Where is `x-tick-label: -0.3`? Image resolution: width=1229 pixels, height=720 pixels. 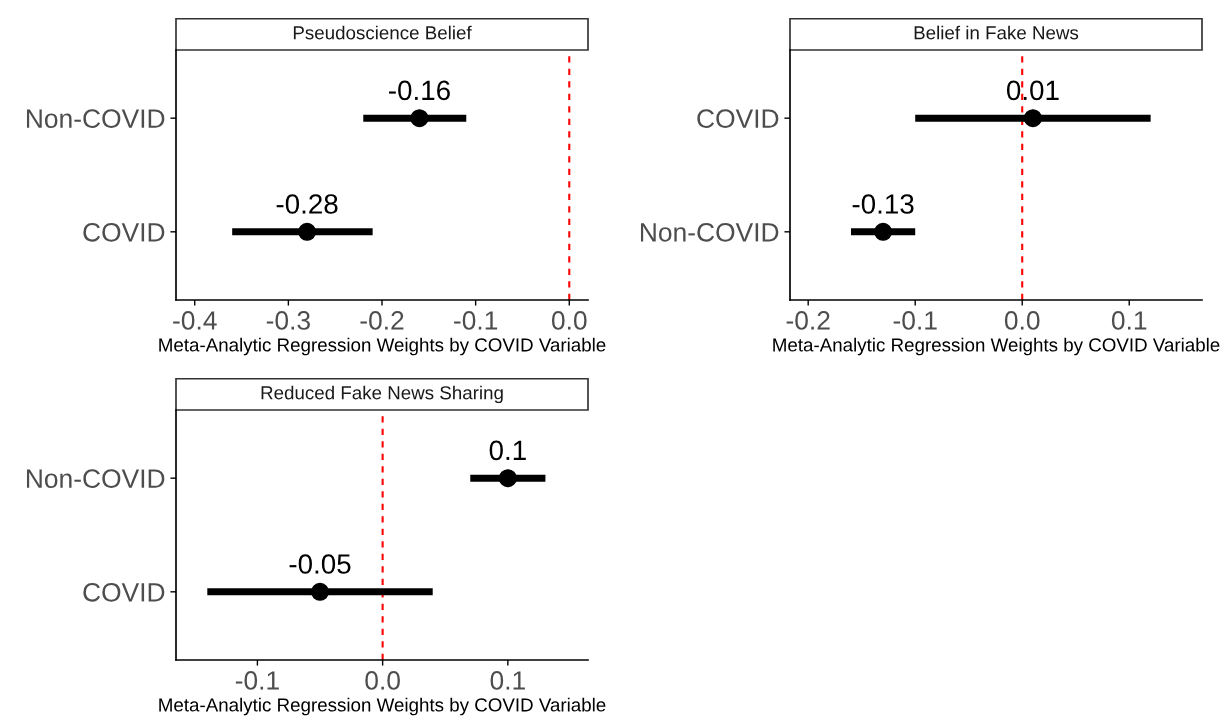
x-tick-label: -0.3 is located at coordinates (288, 320).